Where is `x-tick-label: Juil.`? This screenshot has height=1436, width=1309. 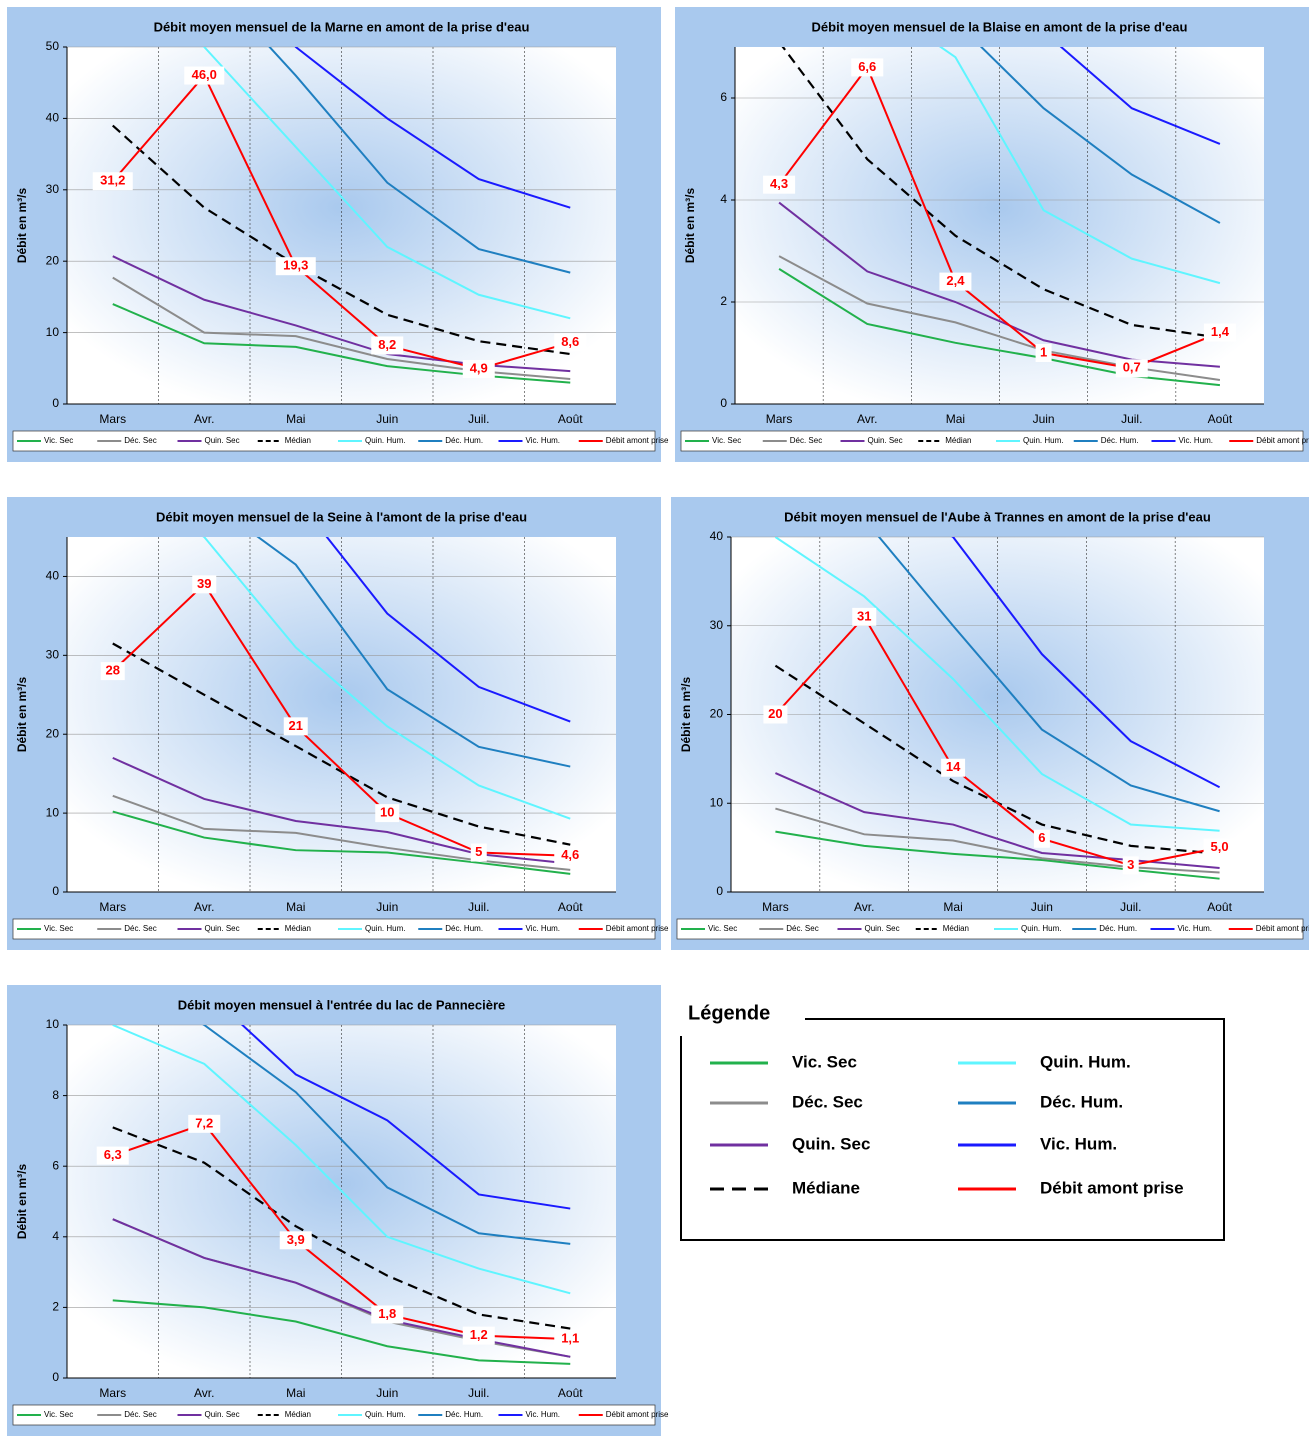 x-tick-label: Juil. is located at coordinates (478, 419).